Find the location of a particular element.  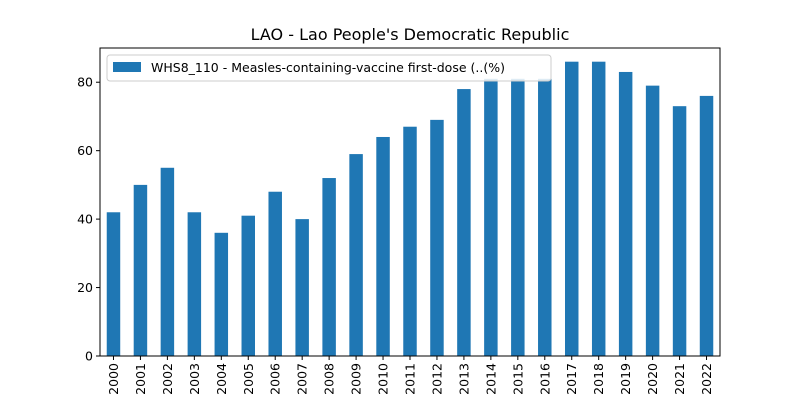

bar-2021 is located at coordinates (679, 231).